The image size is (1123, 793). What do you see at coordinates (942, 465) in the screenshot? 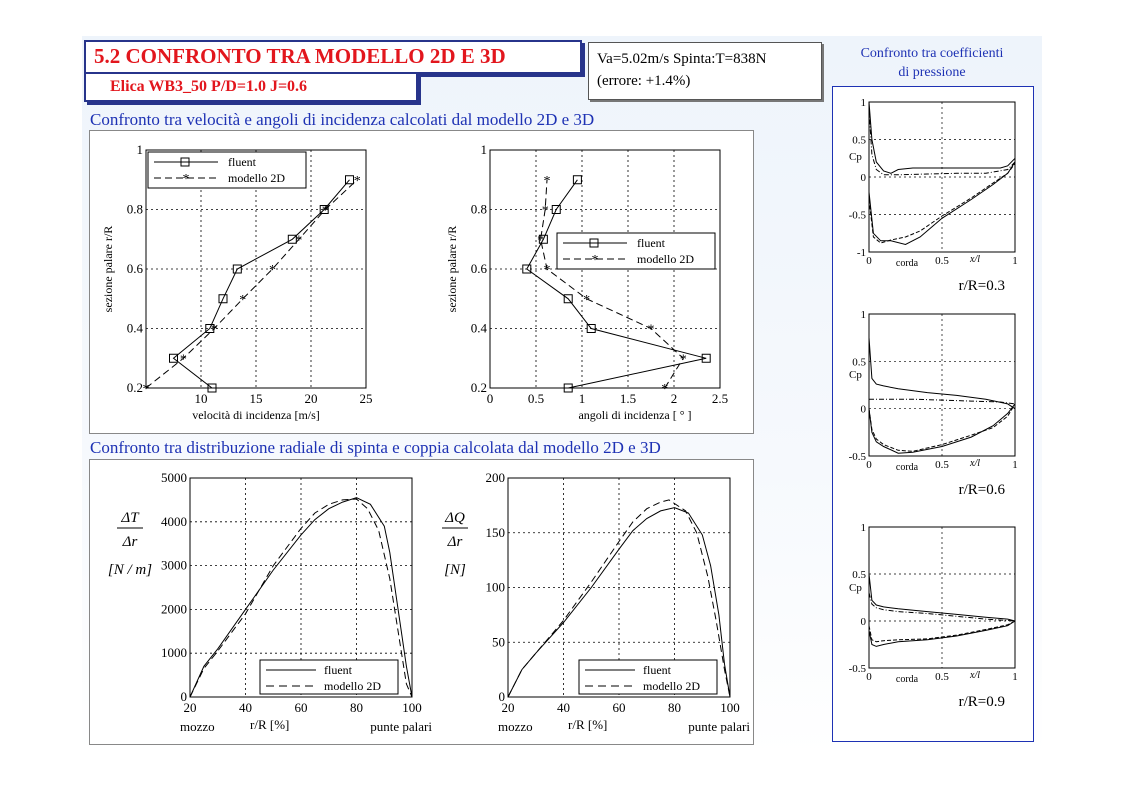
I see `cp06-xtick-label: 0.5` at bounding box center [942, 465].